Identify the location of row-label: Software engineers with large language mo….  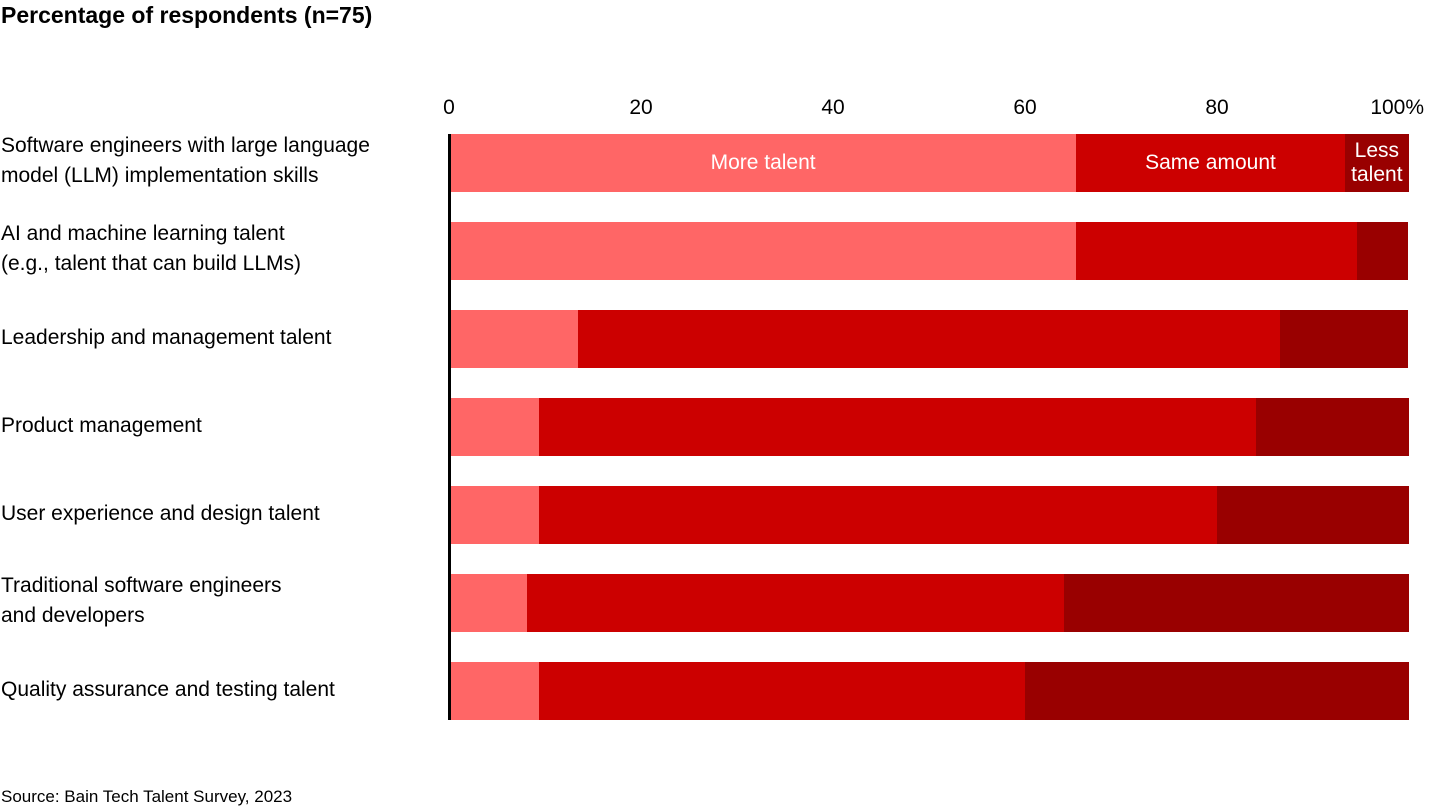
(185, 161).